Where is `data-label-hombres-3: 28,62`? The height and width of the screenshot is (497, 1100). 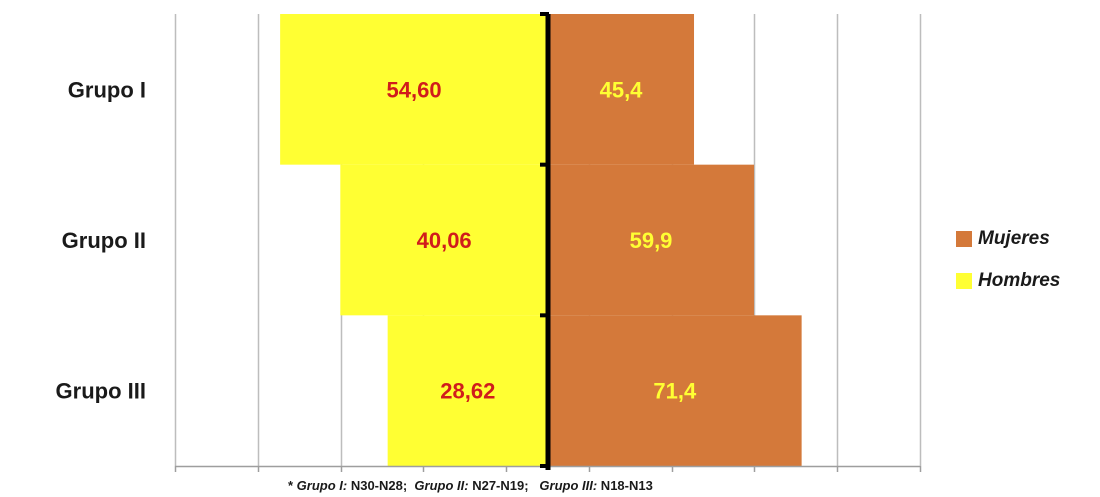 data-label-hombres-3: 28,62 is located at coordinates (467, 391).